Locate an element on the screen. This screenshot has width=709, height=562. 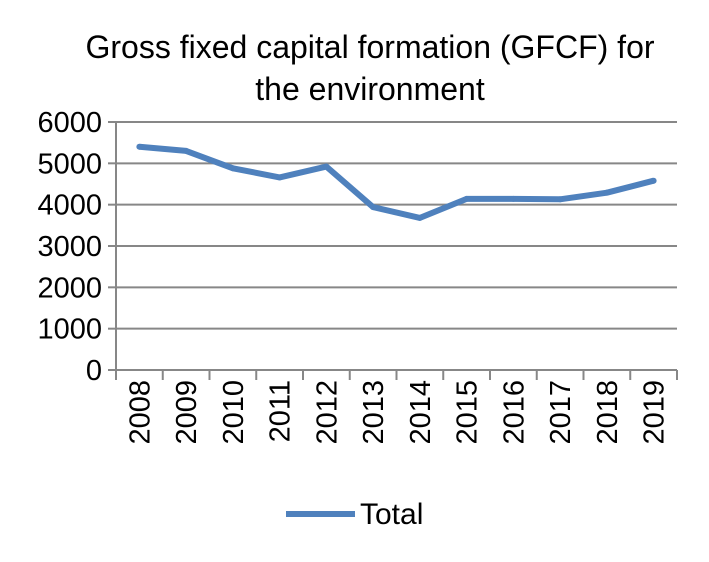
x-tick-label-2011: 2011 is located at coordinates (281, 411).